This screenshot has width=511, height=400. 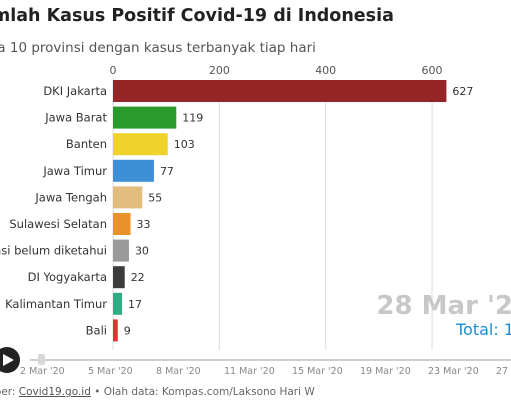 What do you see at coordinates (192, 118) in the screenshot?
I see `value-label: 119` at bounding box center [192, 118].